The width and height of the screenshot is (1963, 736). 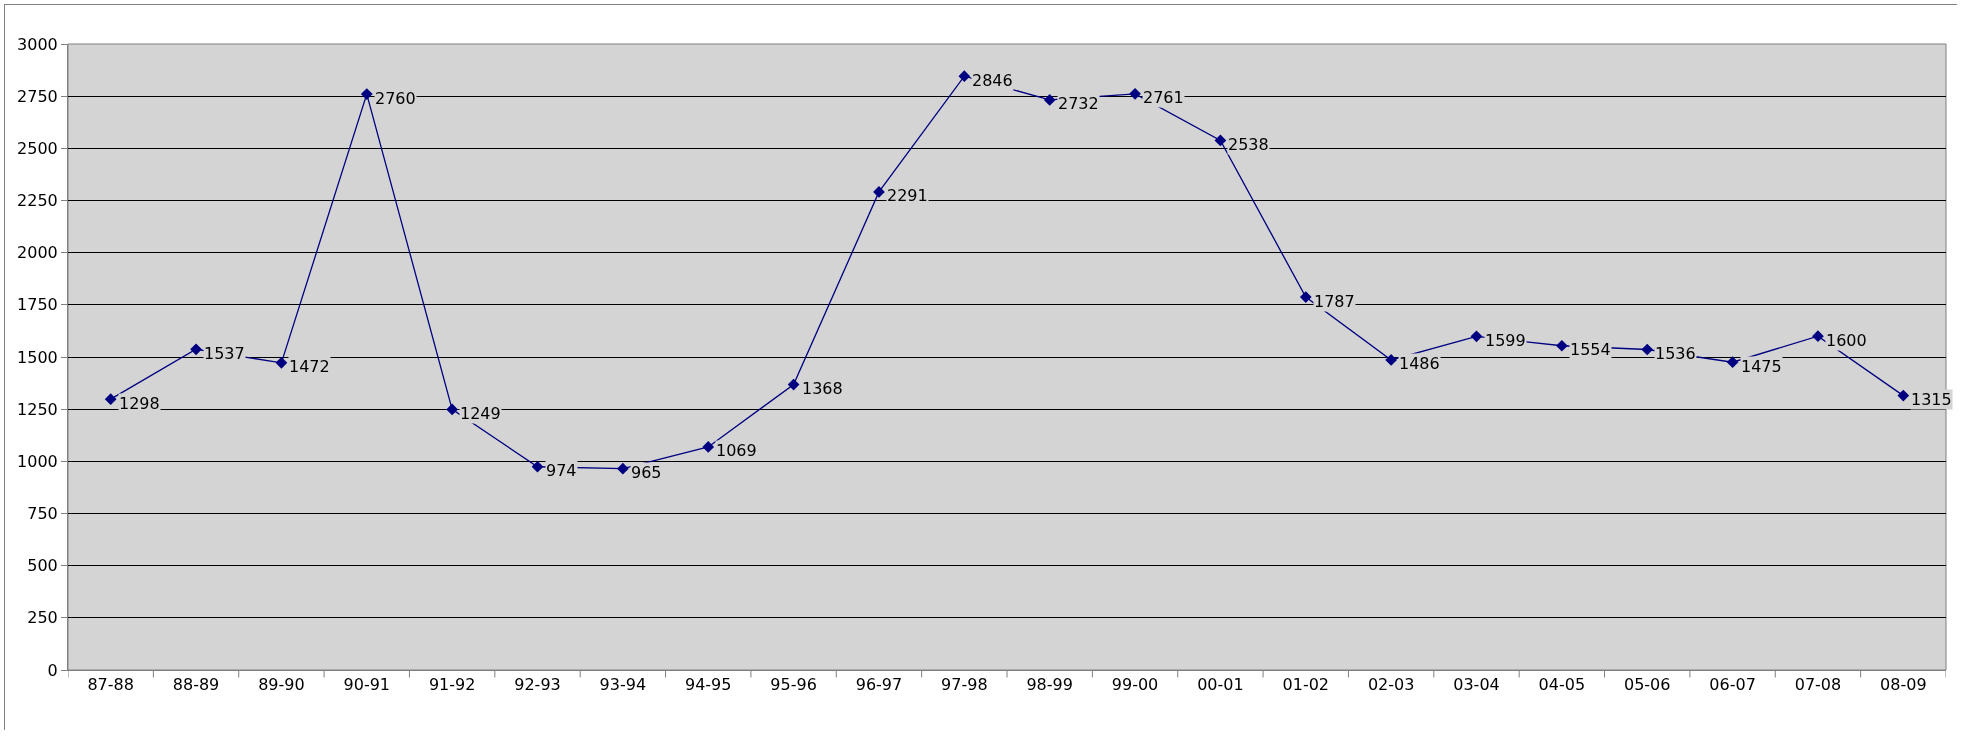 What do you see at coordinates (1049, 685) in the screenshot?
I see `x-tick-label: 98-99` at bounding box center [1049, 685].